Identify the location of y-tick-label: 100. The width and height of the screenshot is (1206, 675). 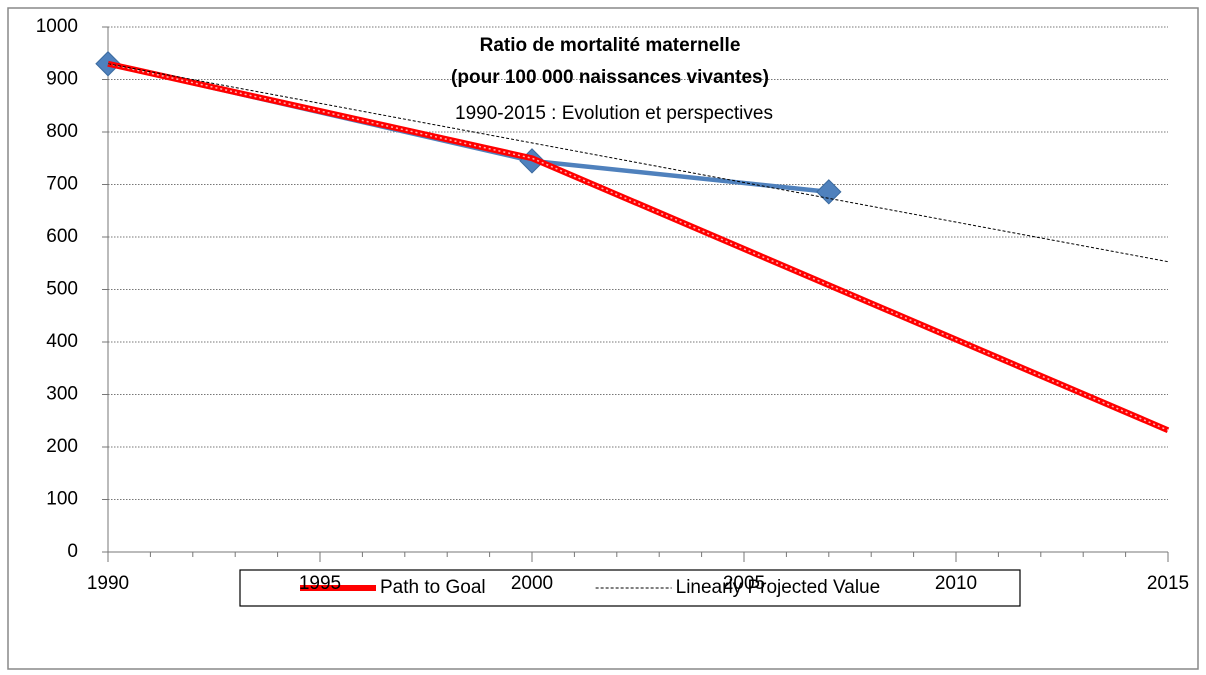
(62, 499).